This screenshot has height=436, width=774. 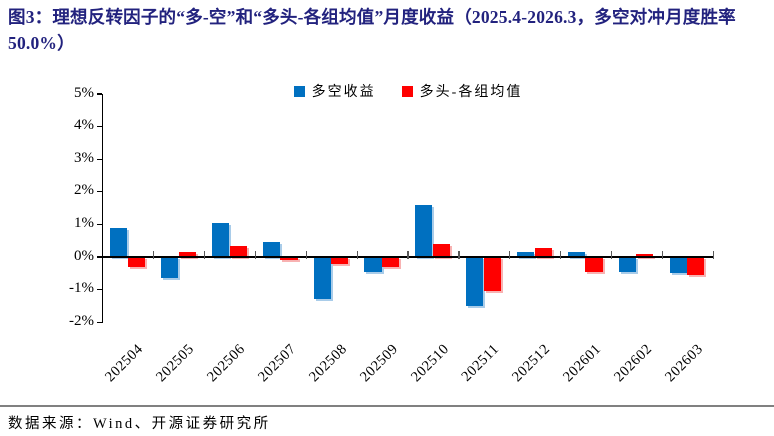 I want to click on bar-多空收益-202603, so click(x=678, y=265).